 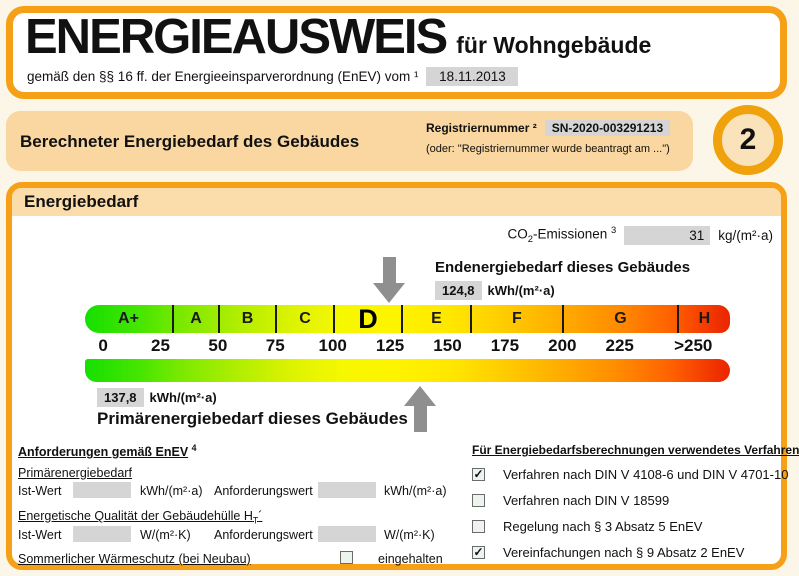 What do you see at coordinates (472, 76) in the screenshot?
I see `enev-date-field: 18.11.2013` at bounding box center [472, 76].